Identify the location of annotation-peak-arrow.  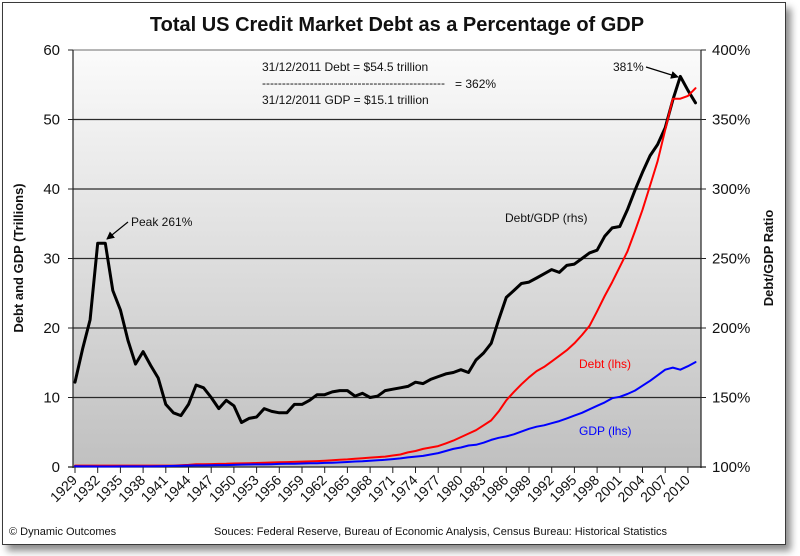
(117, 230).